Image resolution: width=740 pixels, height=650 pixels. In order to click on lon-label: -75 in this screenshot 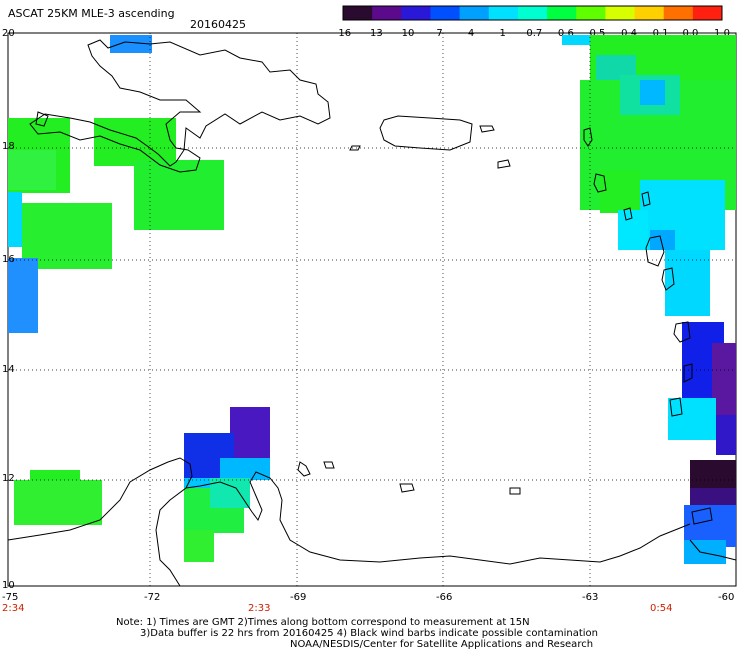, I will do `click(10, 597)`.